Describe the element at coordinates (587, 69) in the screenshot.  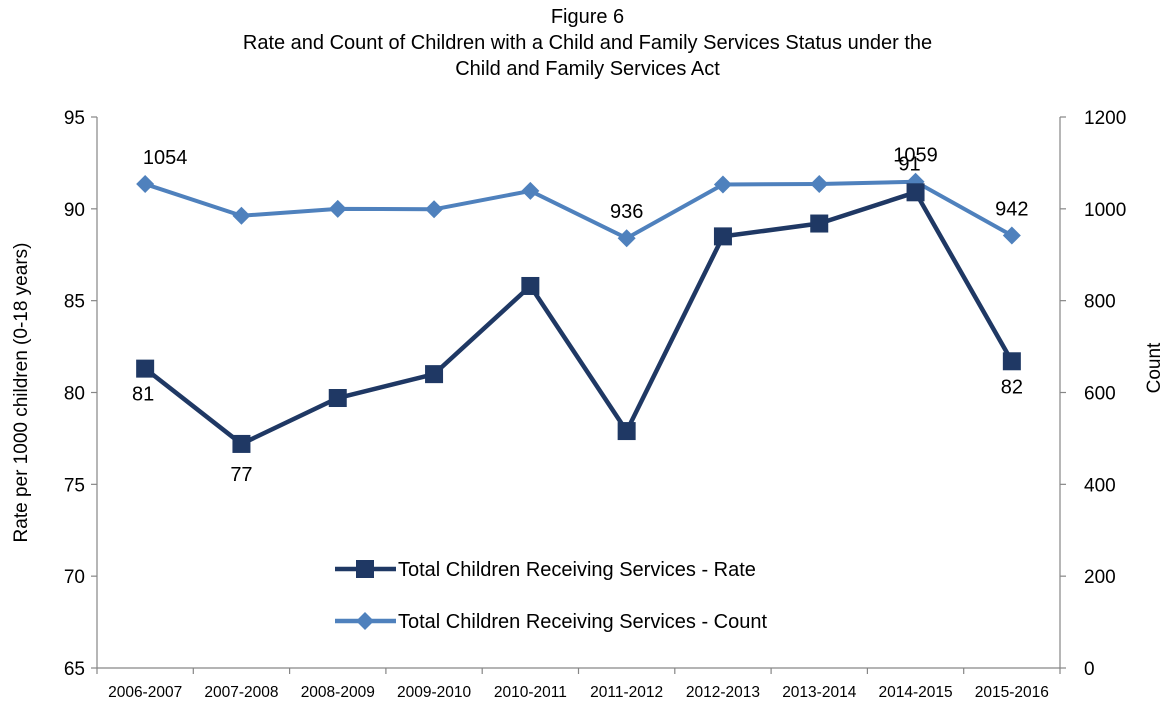
I see `chart-title-line-3: Child and Family Services Act` at that location.